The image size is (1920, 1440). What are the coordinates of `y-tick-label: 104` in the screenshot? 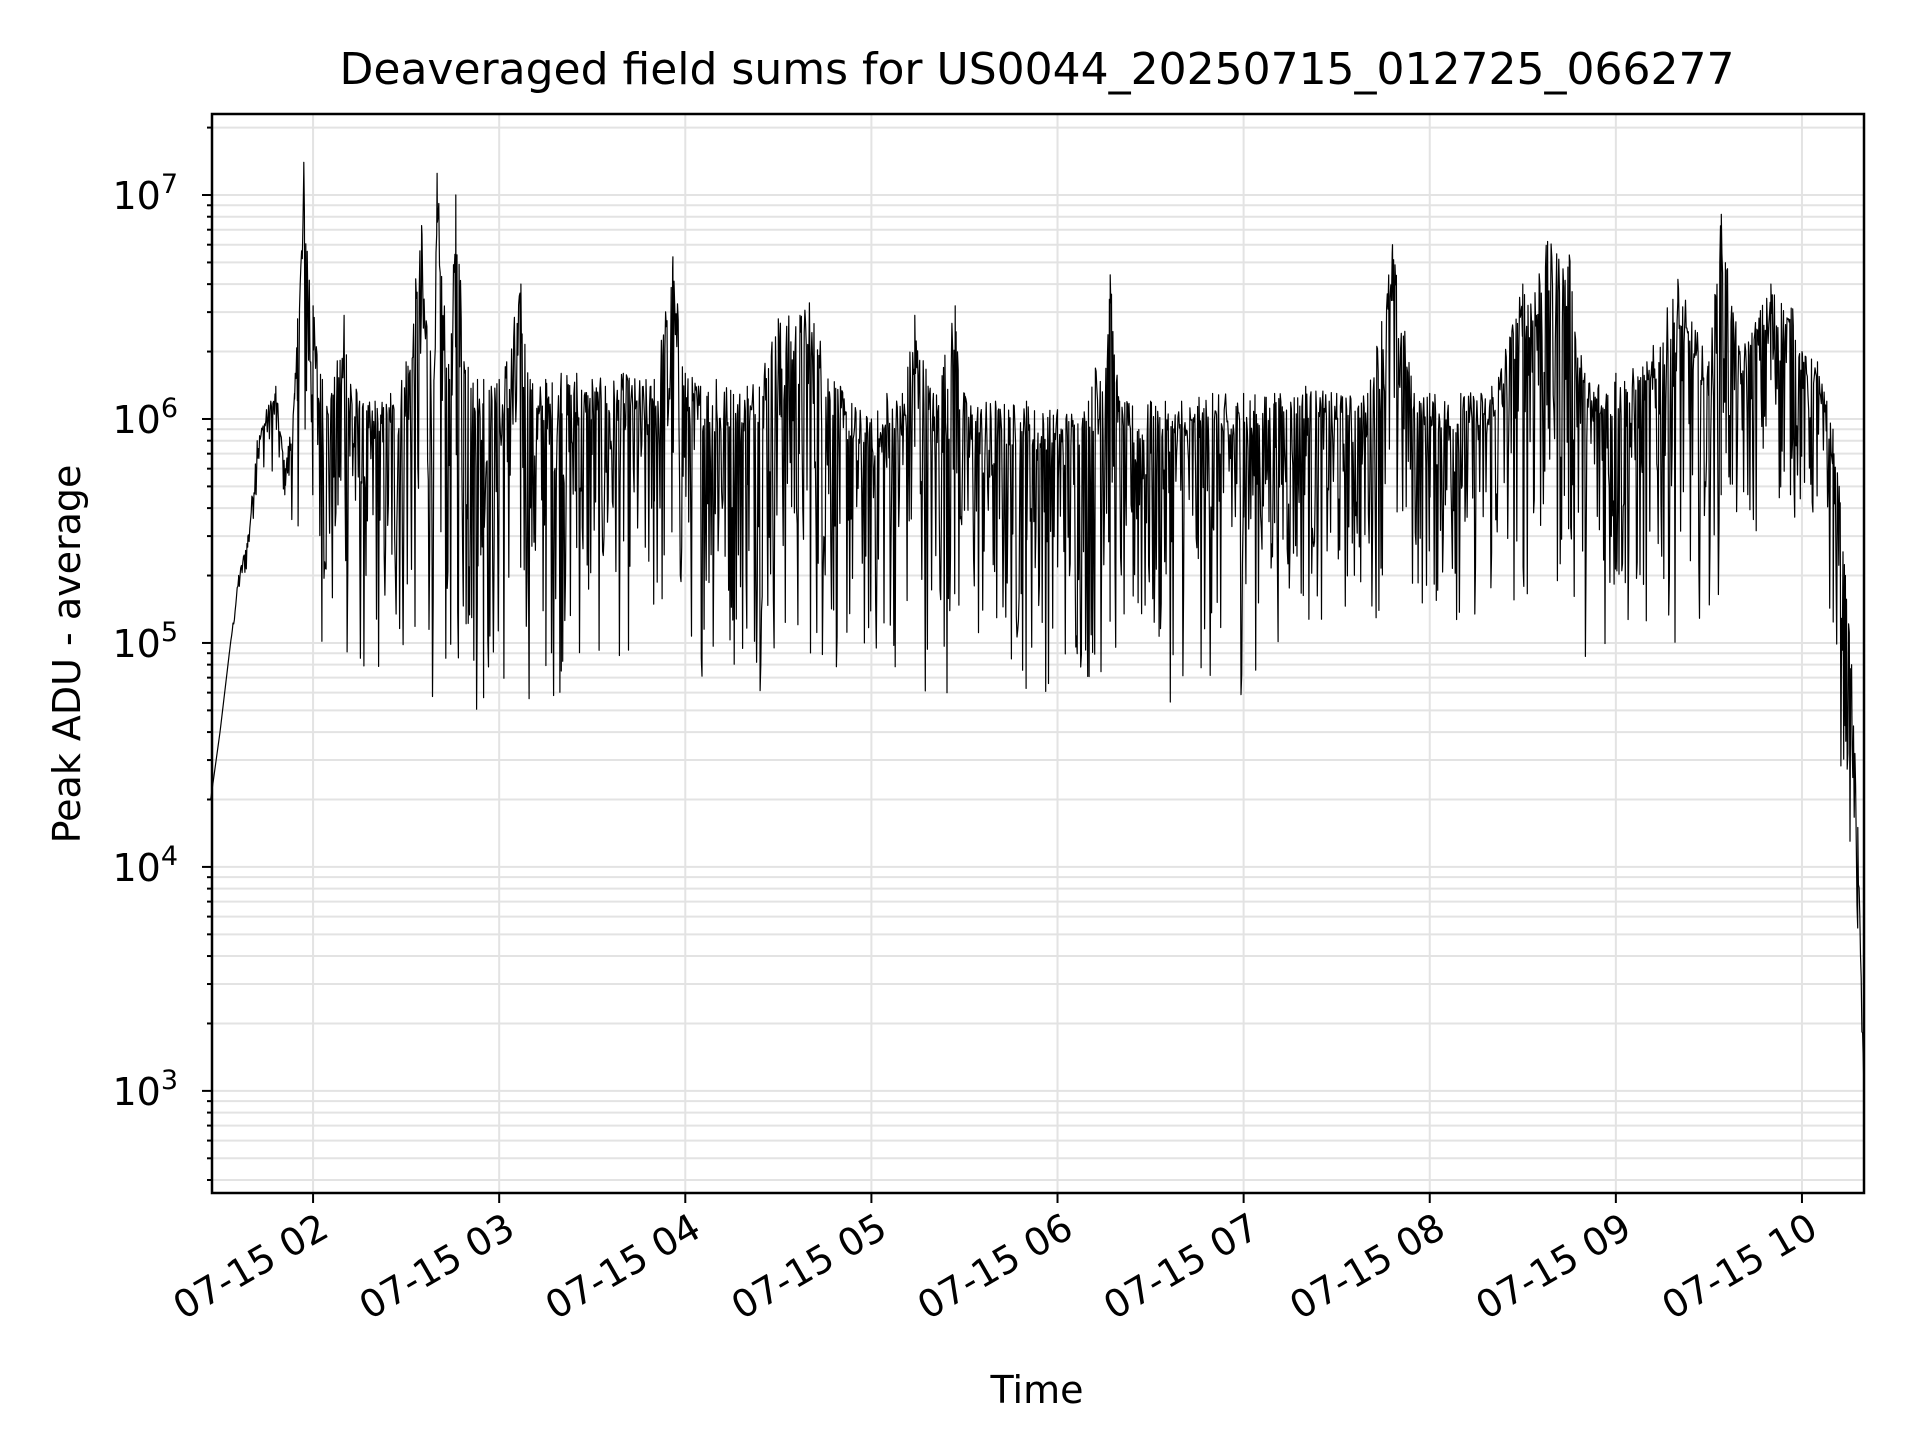 It's located at (145, 865).